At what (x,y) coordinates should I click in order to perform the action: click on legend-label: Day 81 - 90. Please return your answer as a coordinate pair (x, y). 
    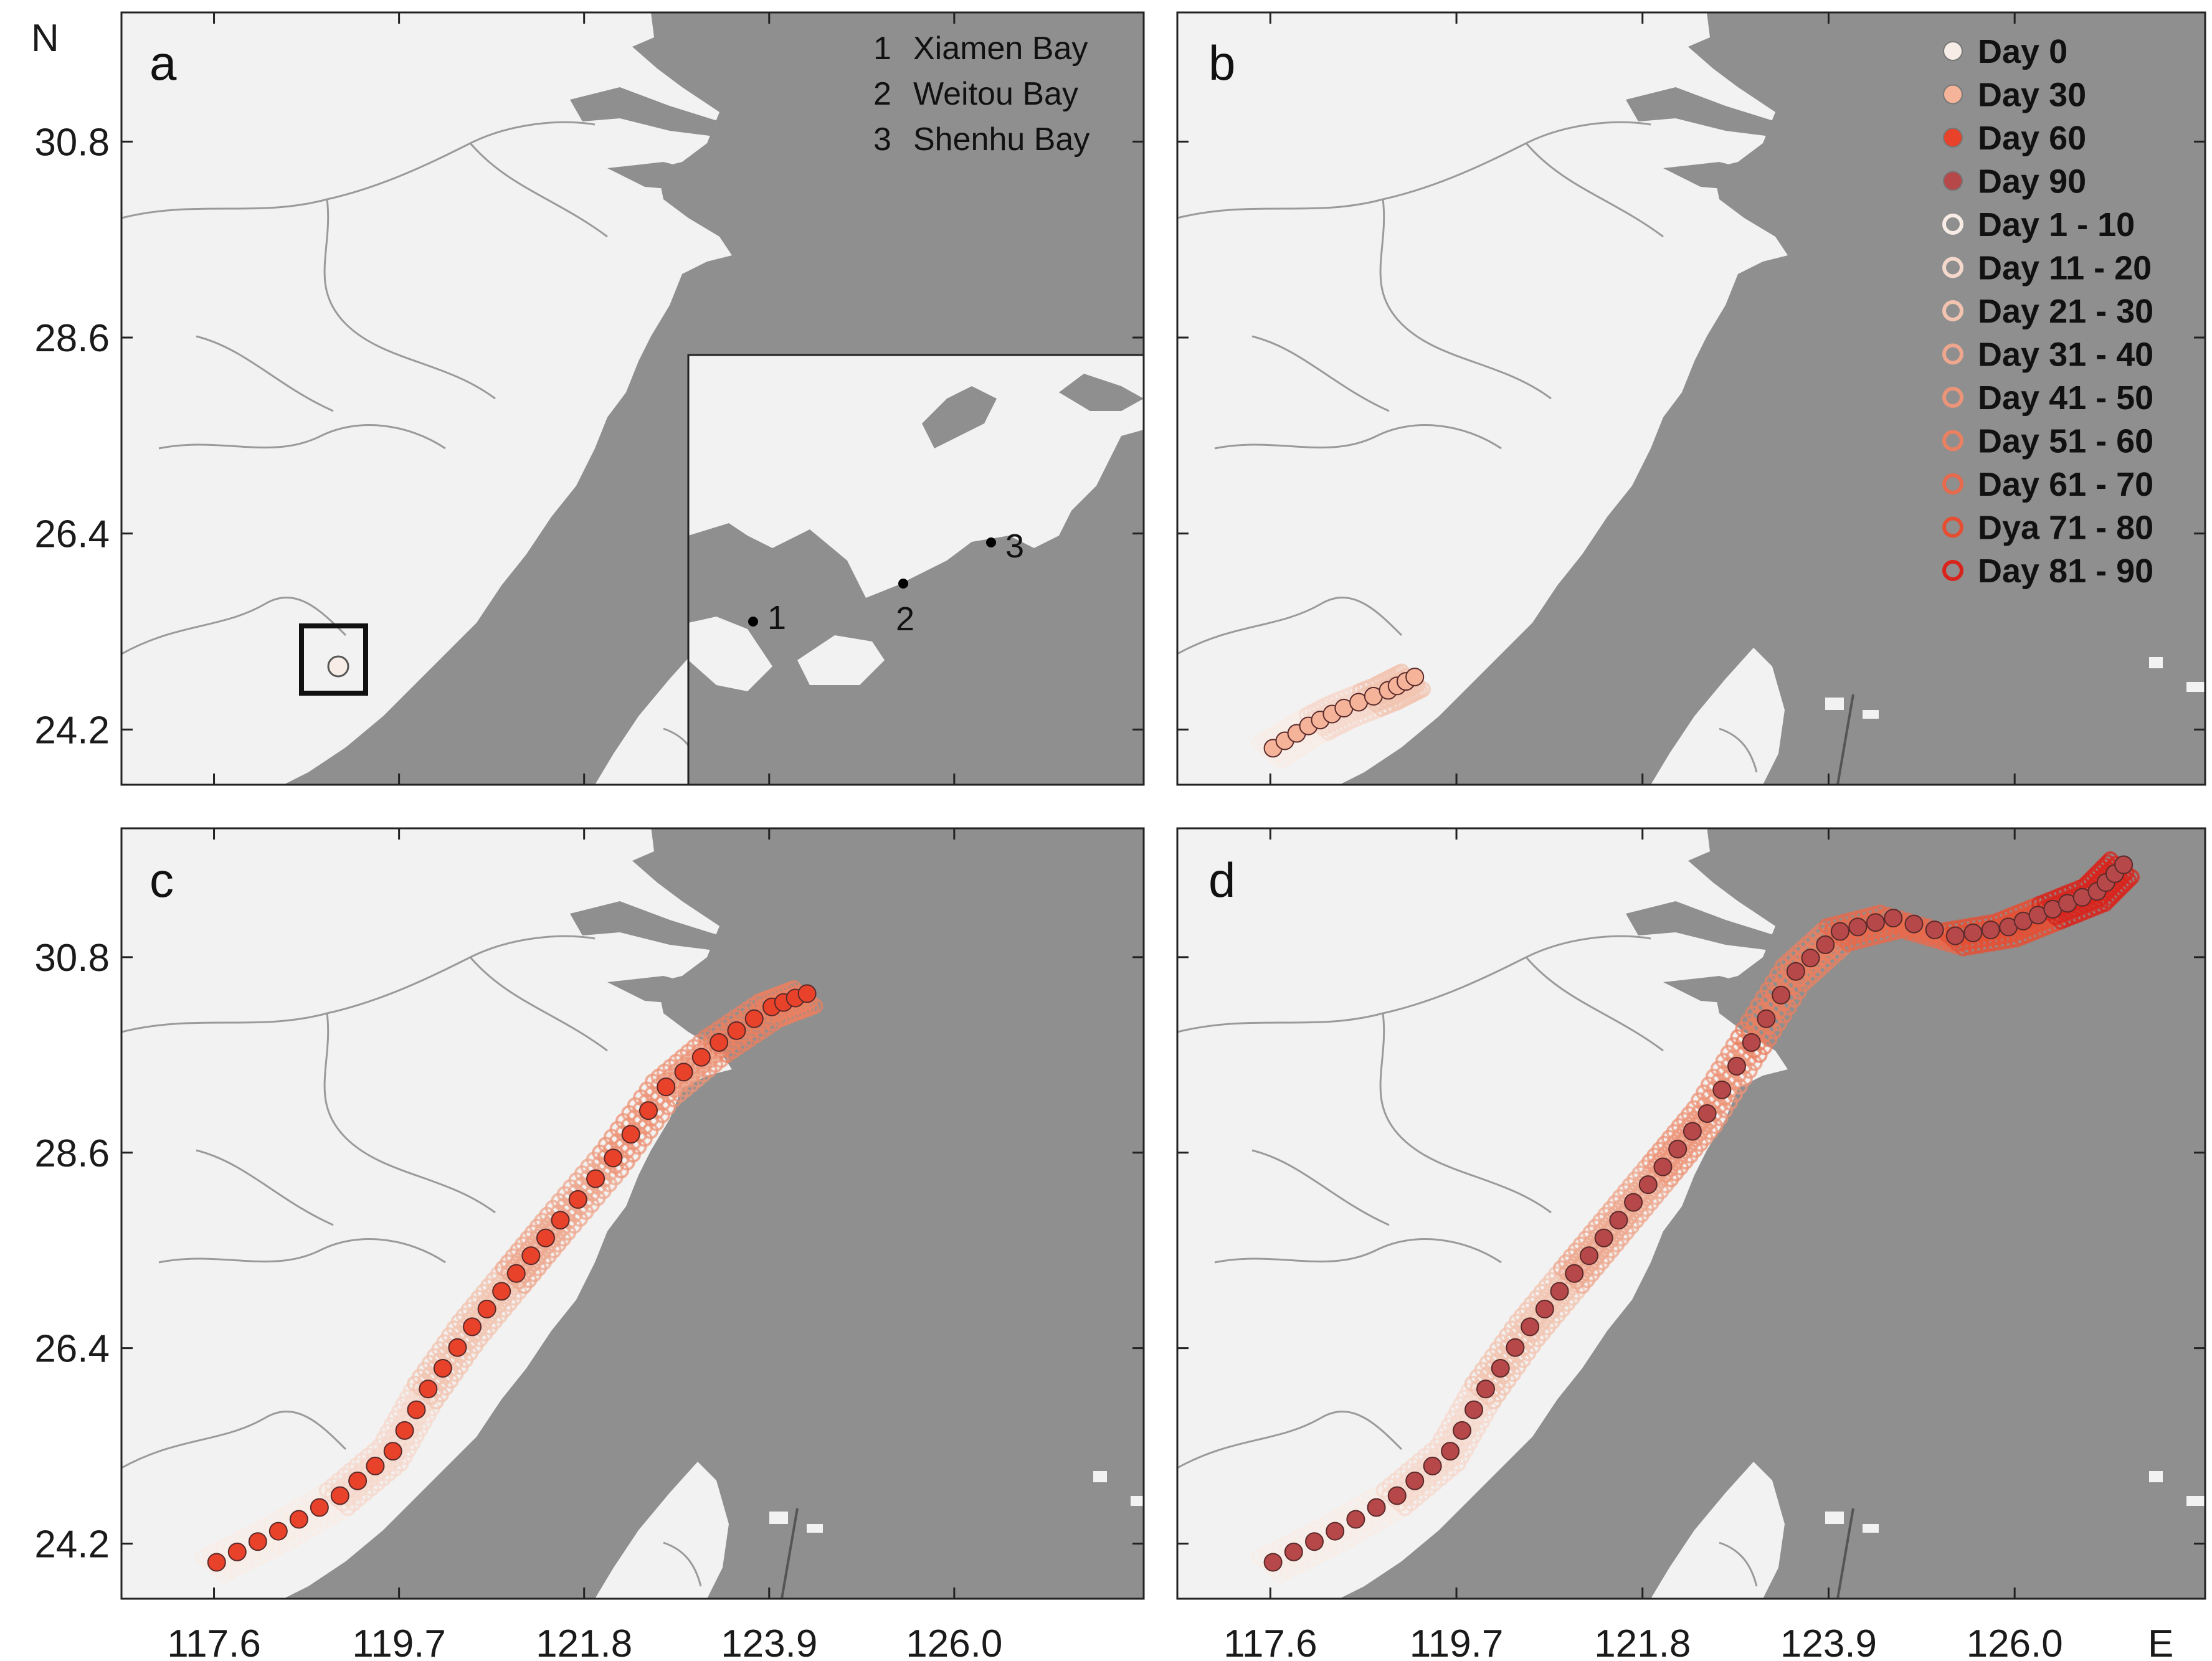
    Looking at the image, I should click on (2065, 571).